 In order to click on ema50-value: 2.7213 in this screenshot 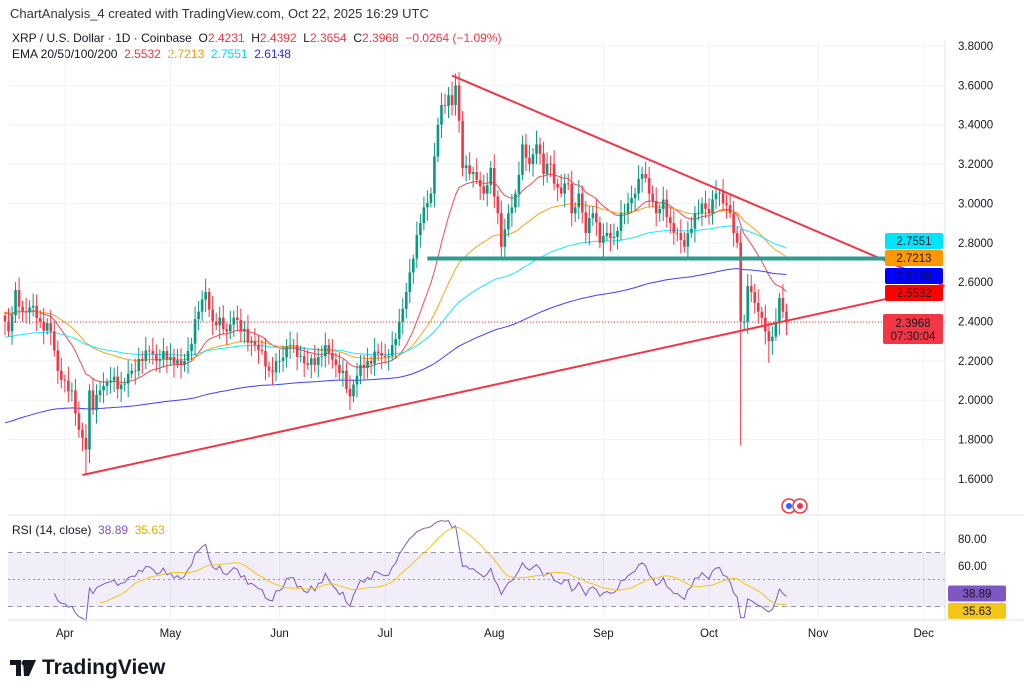, I will do `click(186, 54)`.